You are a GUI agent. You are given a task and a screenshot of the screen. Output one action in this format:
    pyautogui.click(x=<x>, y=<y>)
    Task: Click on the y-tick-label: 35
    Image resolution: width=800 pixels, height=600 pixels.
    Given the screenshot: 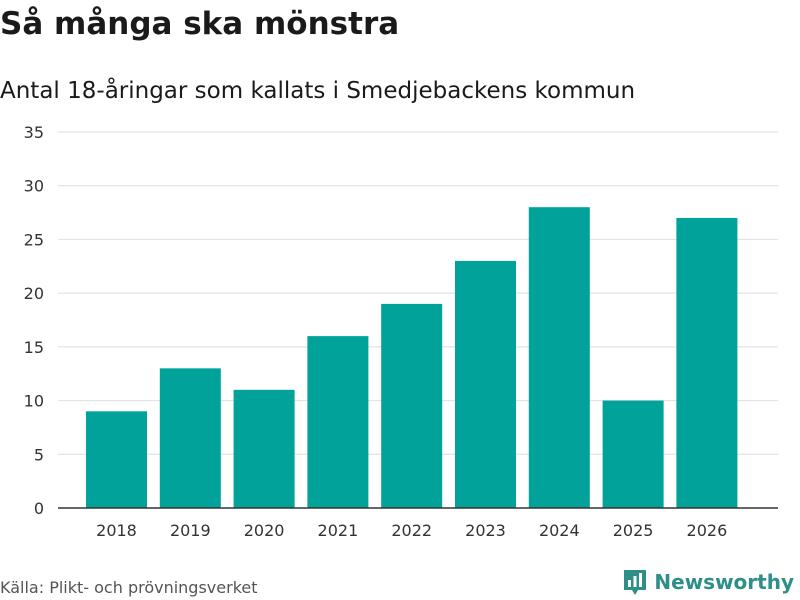 What is the action you would take?
    pyautogui.click(x=34, y=132)
    